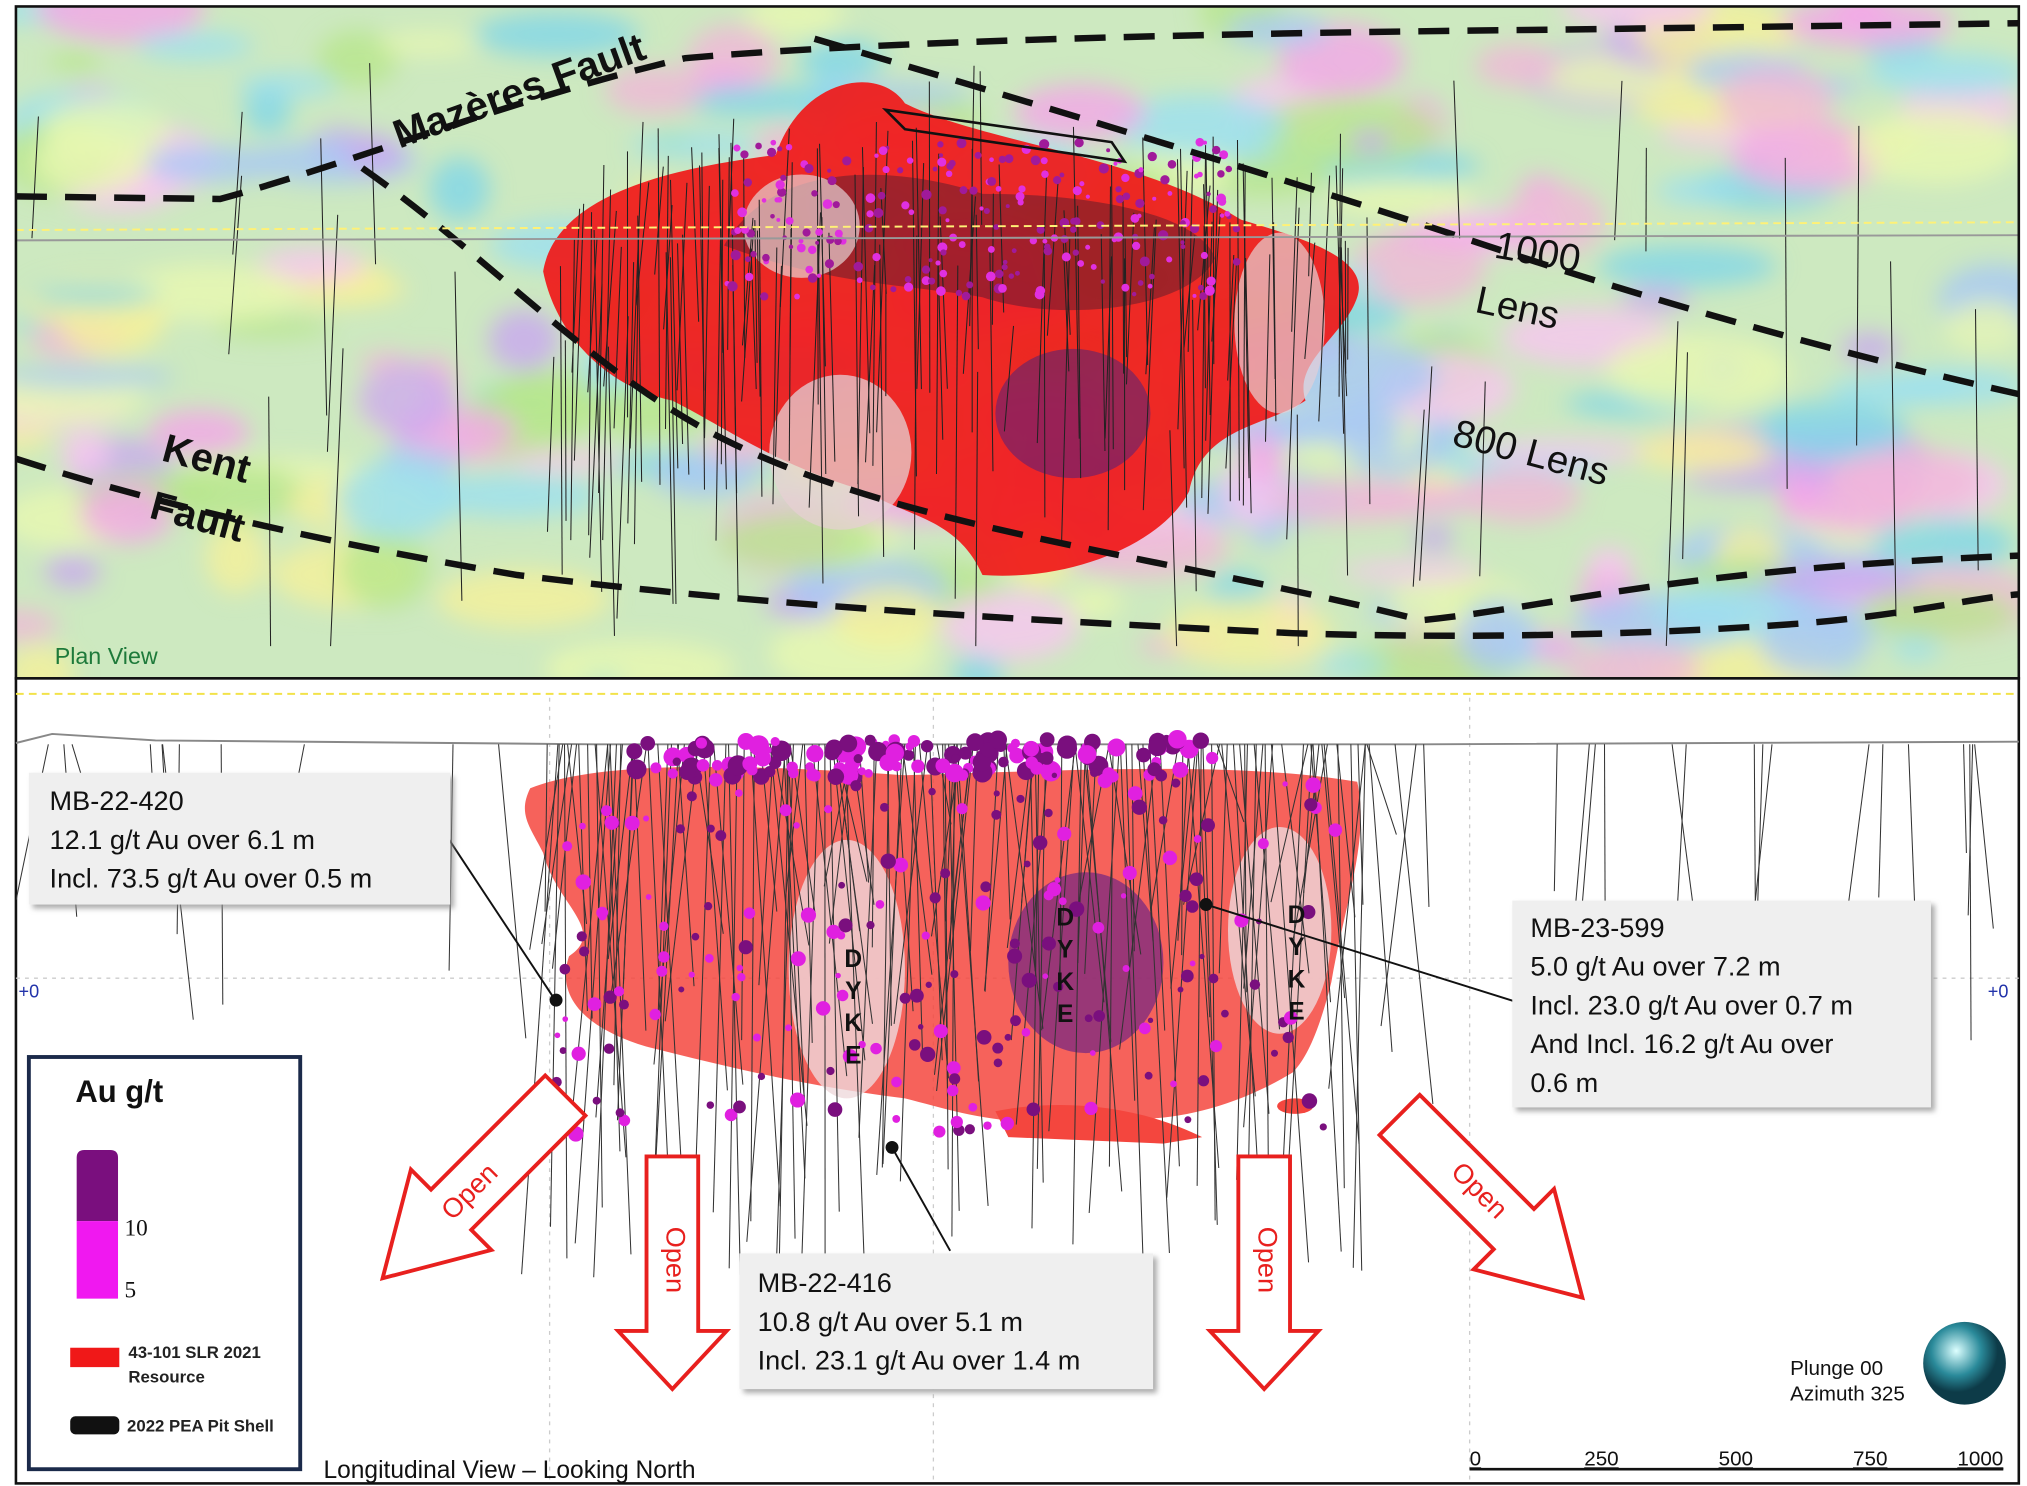 The height and width of the screenshot is (1486, 2027). Describe the element at coordinates (890, 1321) in the screenshot. I see `callout-line: 10.8 g/t Au over 5.1 m` at that location.